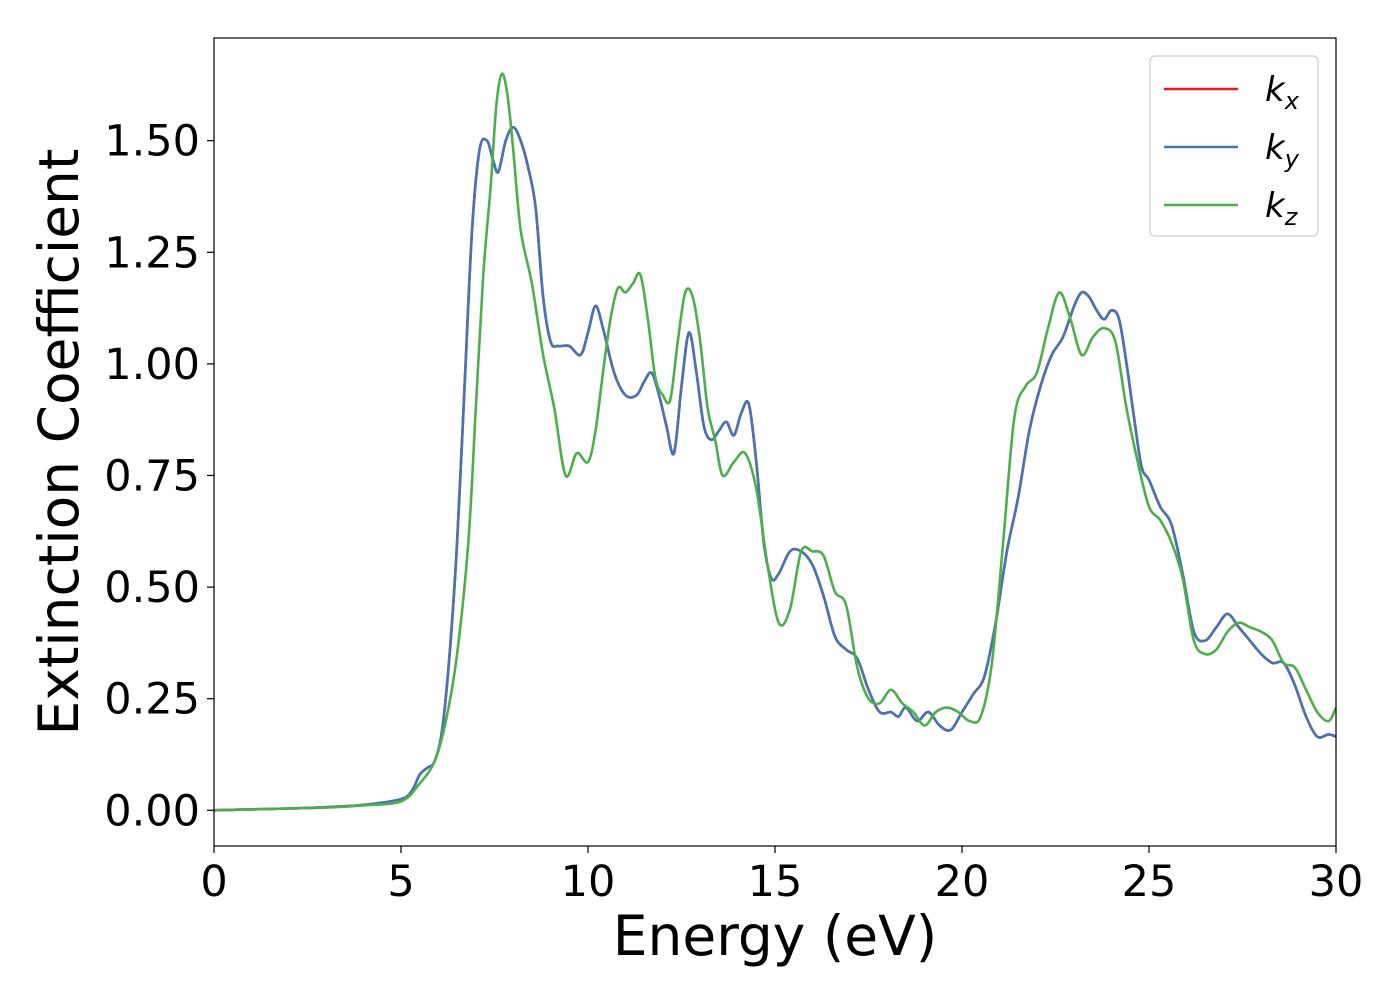 The image size is (1400, 1000). Describe the element at coordinates (152, 476) in the screenshot. I see `y-tick-label: 0.75` at that location.